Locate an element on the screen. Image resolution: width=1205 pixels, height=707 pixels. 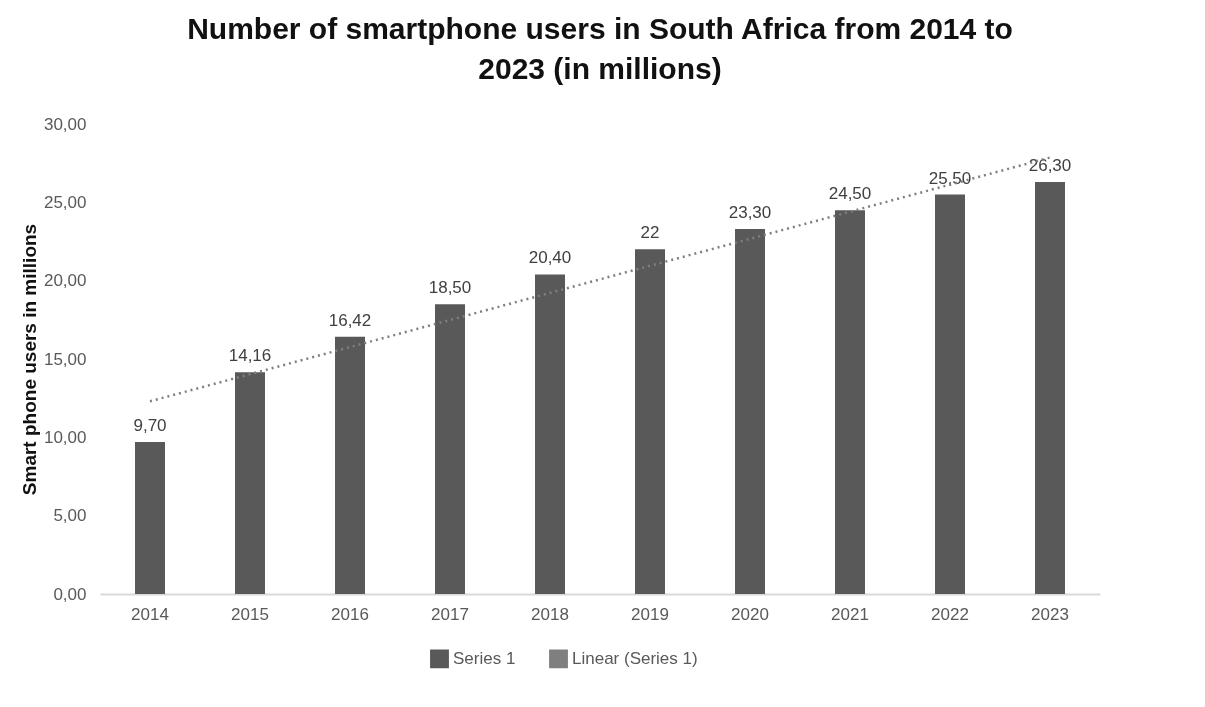
data-label: 25,50 is located at coordinates (950, 178).